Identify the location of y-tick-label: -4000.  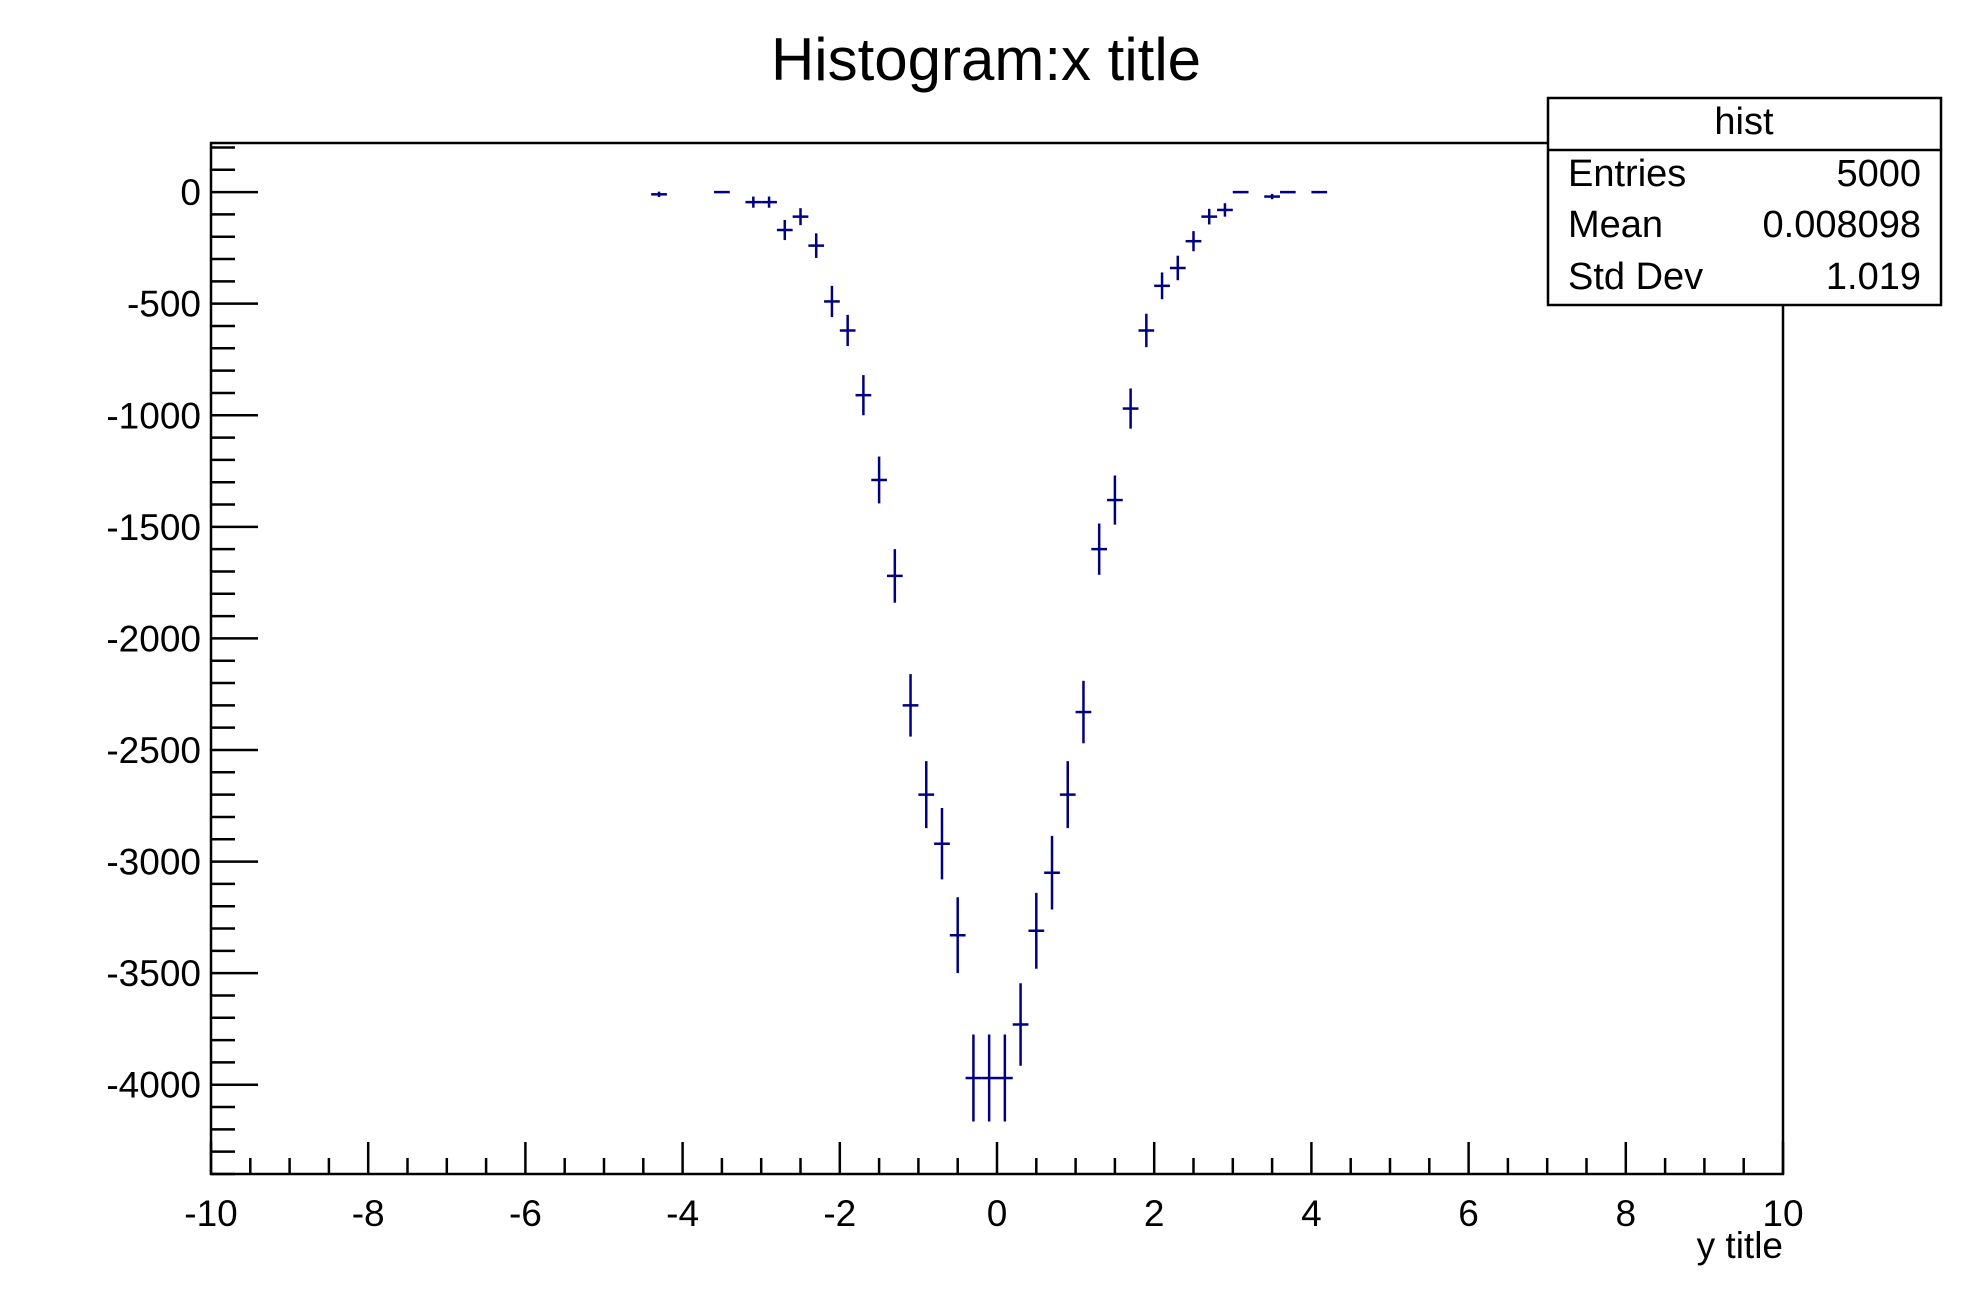
(153, 1085).